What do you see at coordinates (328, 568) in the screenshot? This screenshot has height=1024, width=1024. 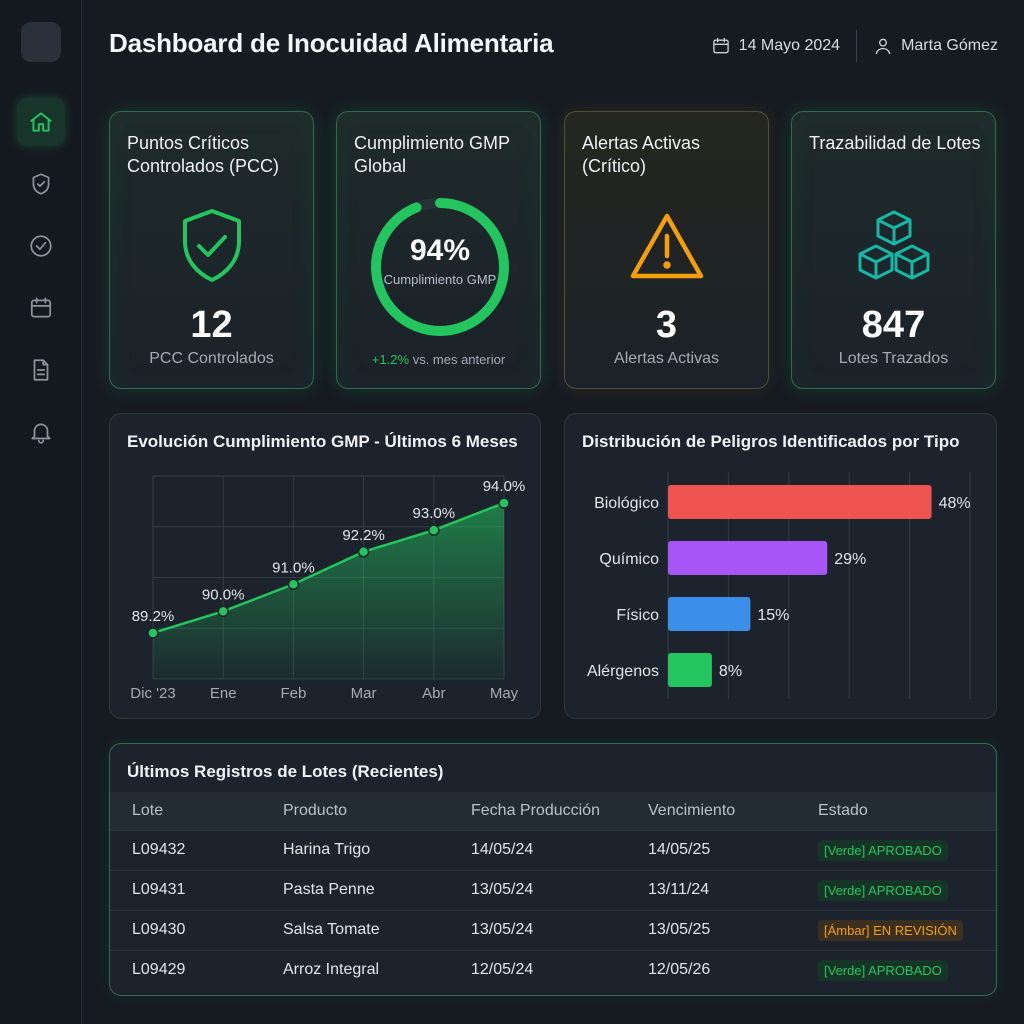 I see `series-line` at bounding box center [328, 568].